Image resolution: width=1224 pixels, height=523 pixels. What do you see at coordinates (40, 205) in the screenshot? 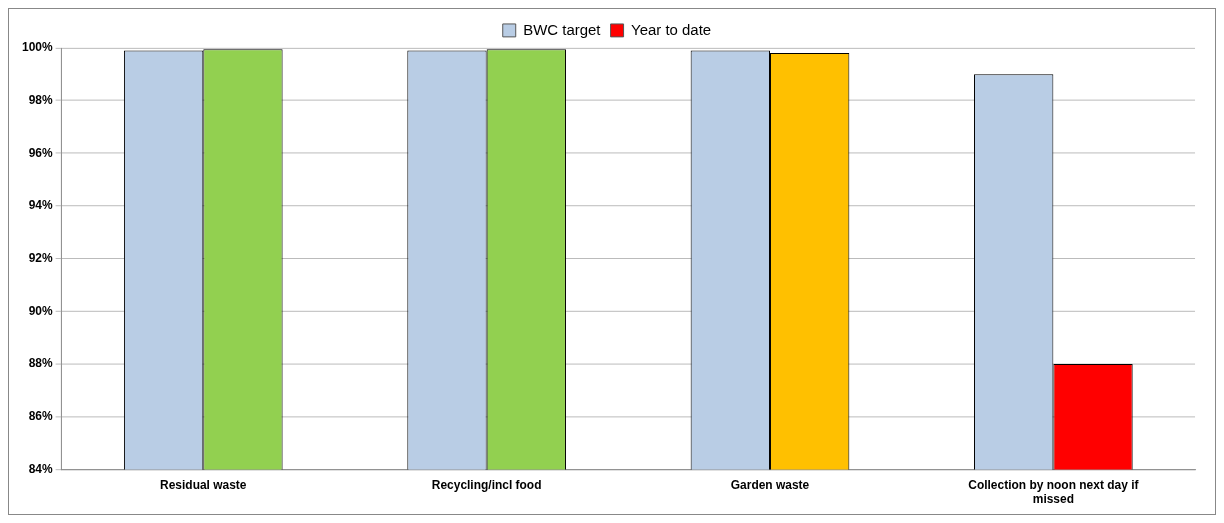
I see `y-tick-label: 94%` at bounding box center [40, 205].